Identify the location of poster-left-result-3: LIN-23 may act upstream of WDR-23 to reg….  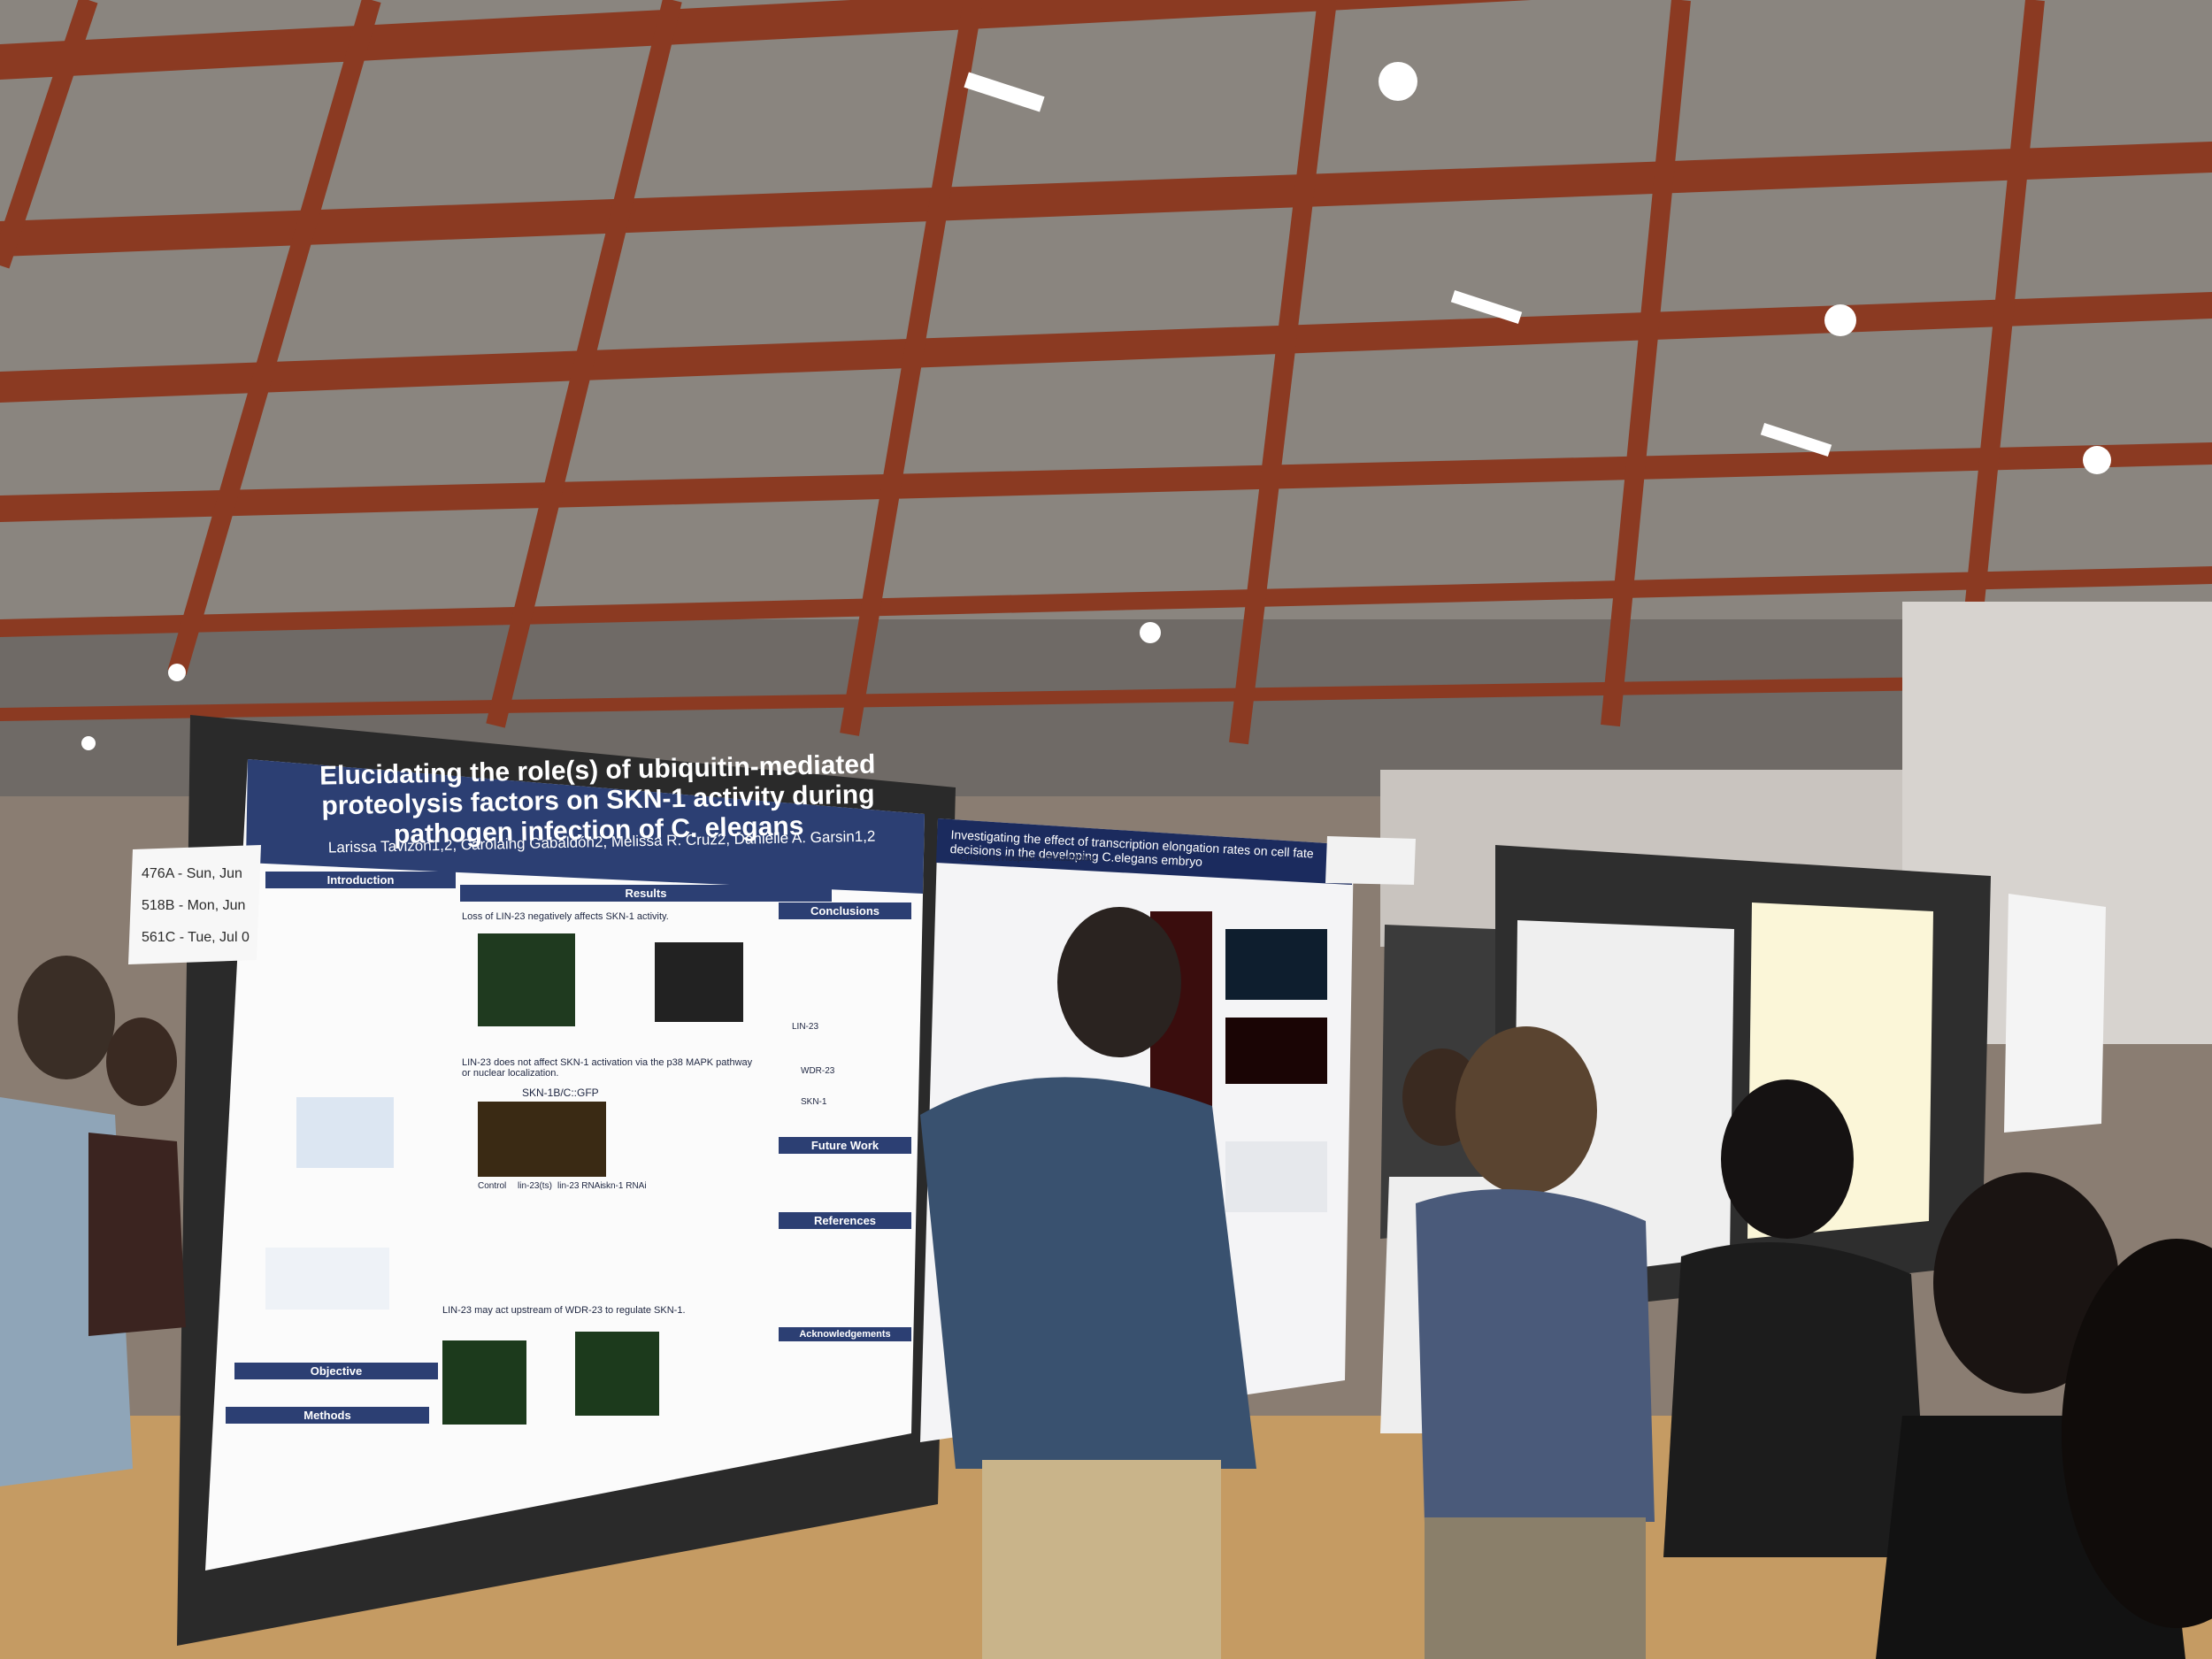
(564, 1311).